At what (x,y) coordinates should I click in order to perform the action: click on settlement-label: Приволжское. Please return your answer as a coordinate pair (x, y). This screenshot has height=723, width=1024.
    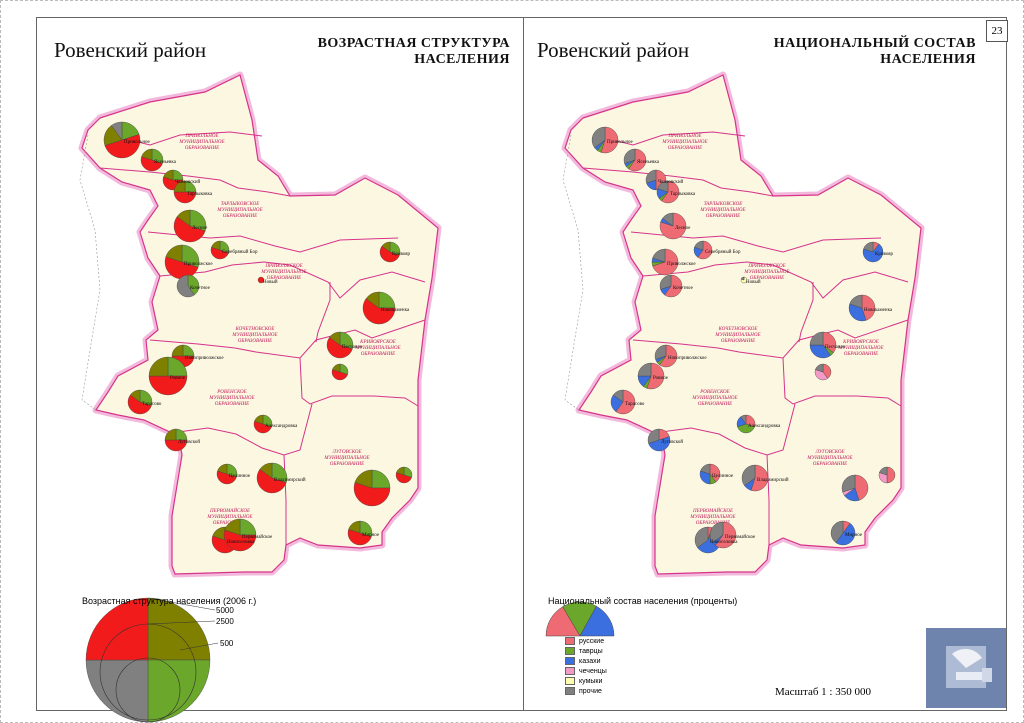
    Looking at the image, I should click on (198, 264).